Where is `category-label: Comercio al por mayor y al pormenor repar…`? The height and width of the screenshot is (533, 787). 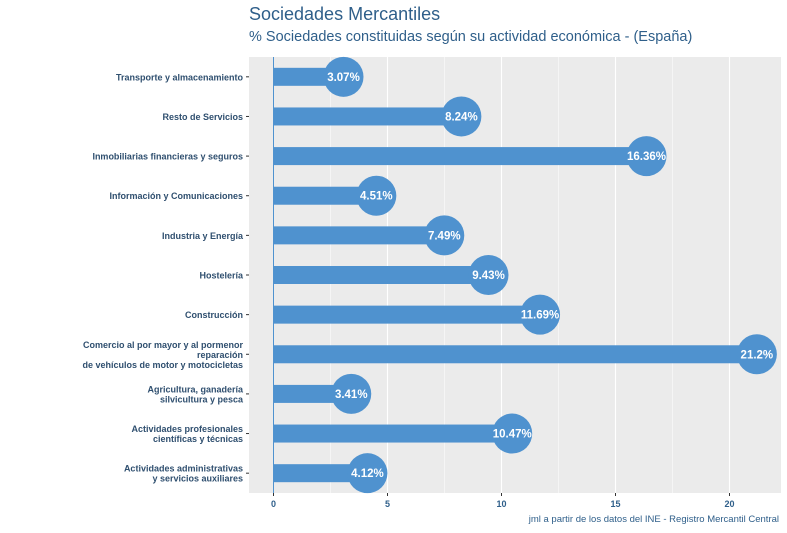
category-label: Comercio al por mayor y al pormenor repar… is located at coordinates (162, 355).